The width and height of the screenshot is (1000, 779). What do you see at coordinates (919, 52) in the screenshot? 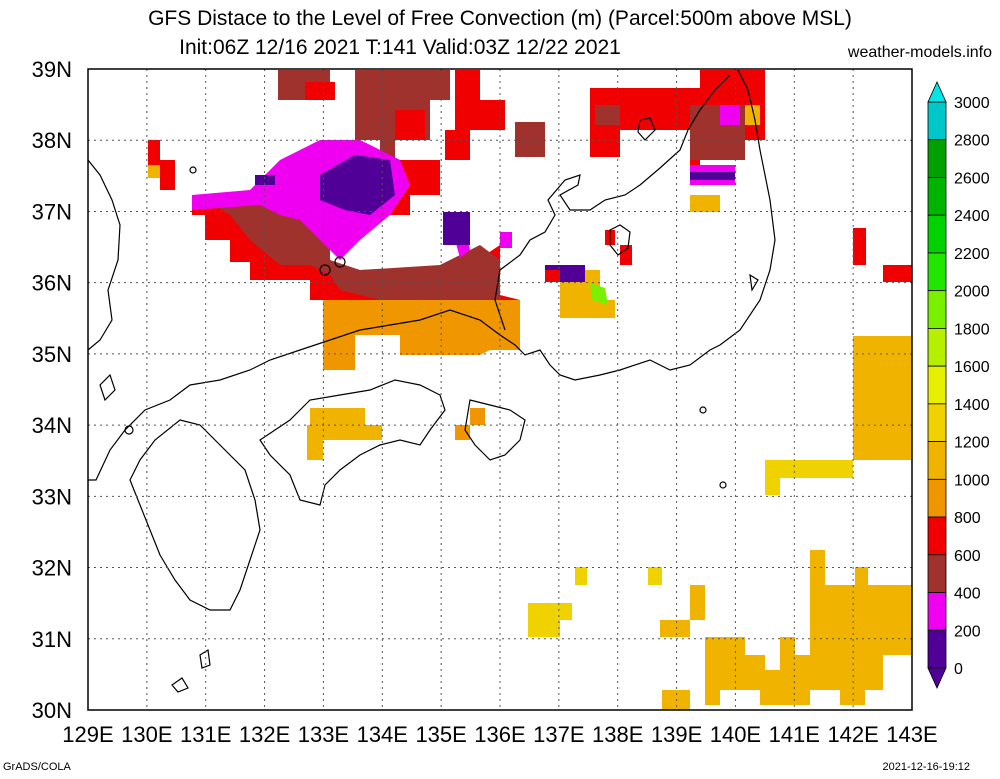
I see `site-credit: weather-models.info` at bounding box center [919, 52].